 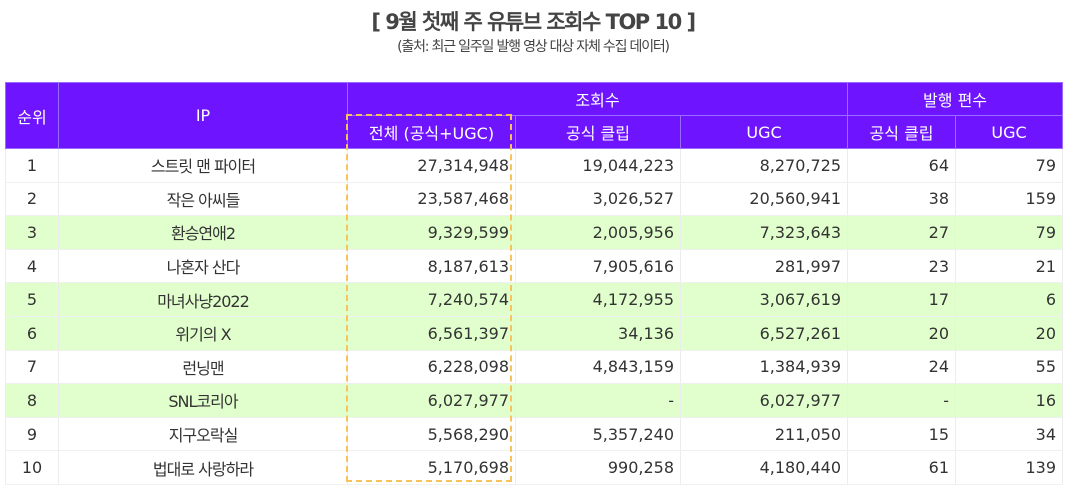 I want to click on total-views-cell: 7,240,574, so click(x=431, y=299).